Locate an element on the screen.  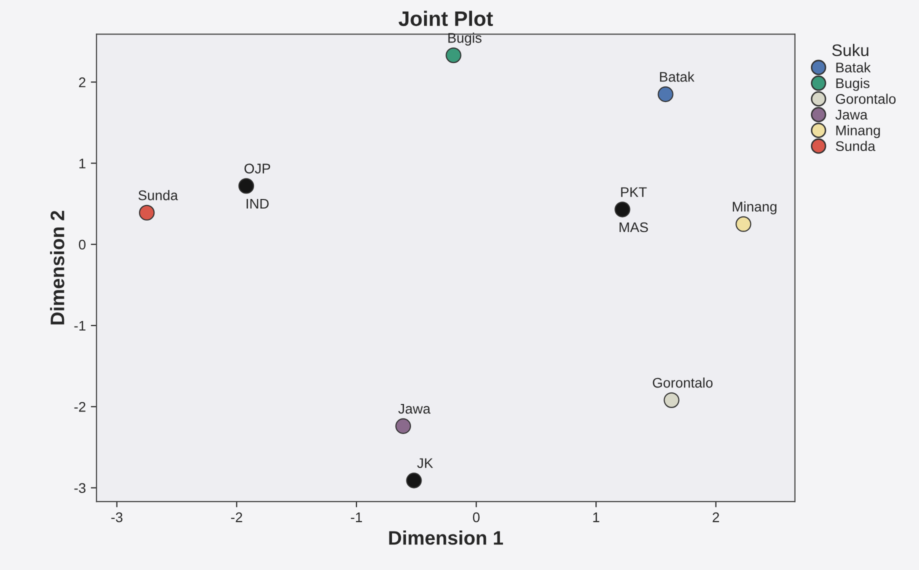
x-tick-label: 1 is located at coordinates (596, 517).